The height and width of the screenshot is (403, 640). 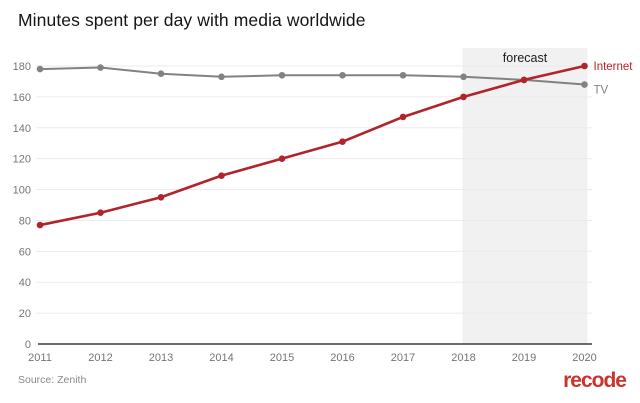 What do you see at coordinates (524, 358) in the screenshot?
I see `x-tick-label: 2019` at bounding box center [524, 358].